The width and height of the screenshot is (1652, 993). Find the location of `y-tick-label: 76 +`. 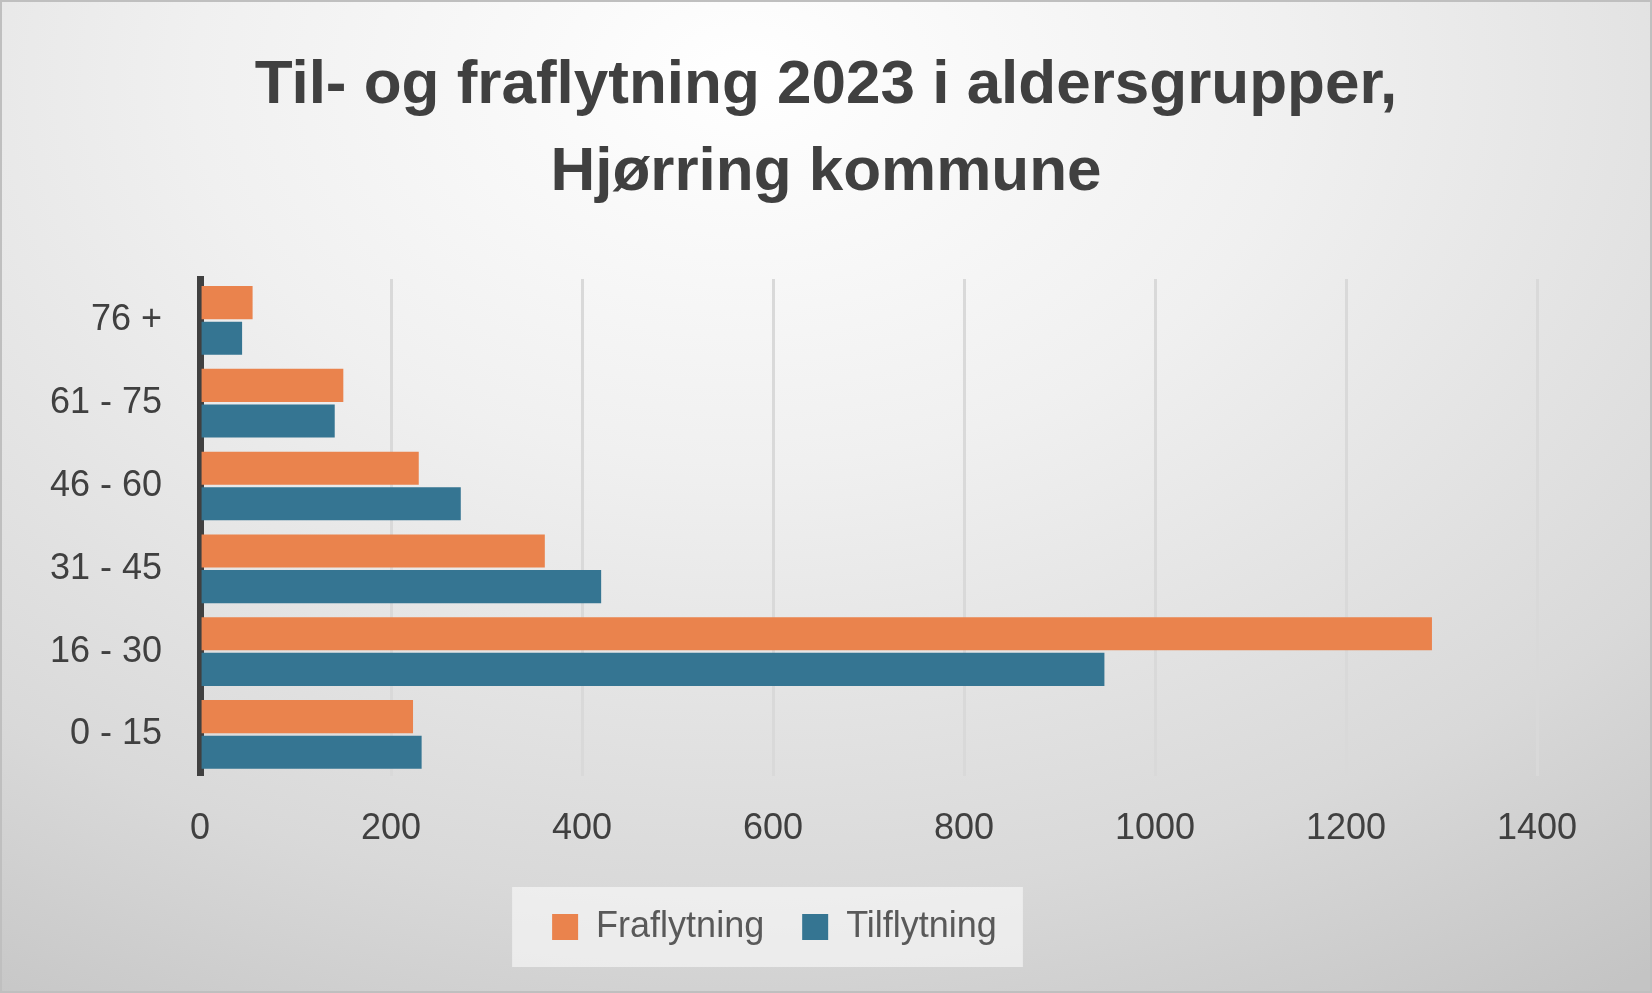

y-tick-label: 76 + is located at coordinates (127, 318).